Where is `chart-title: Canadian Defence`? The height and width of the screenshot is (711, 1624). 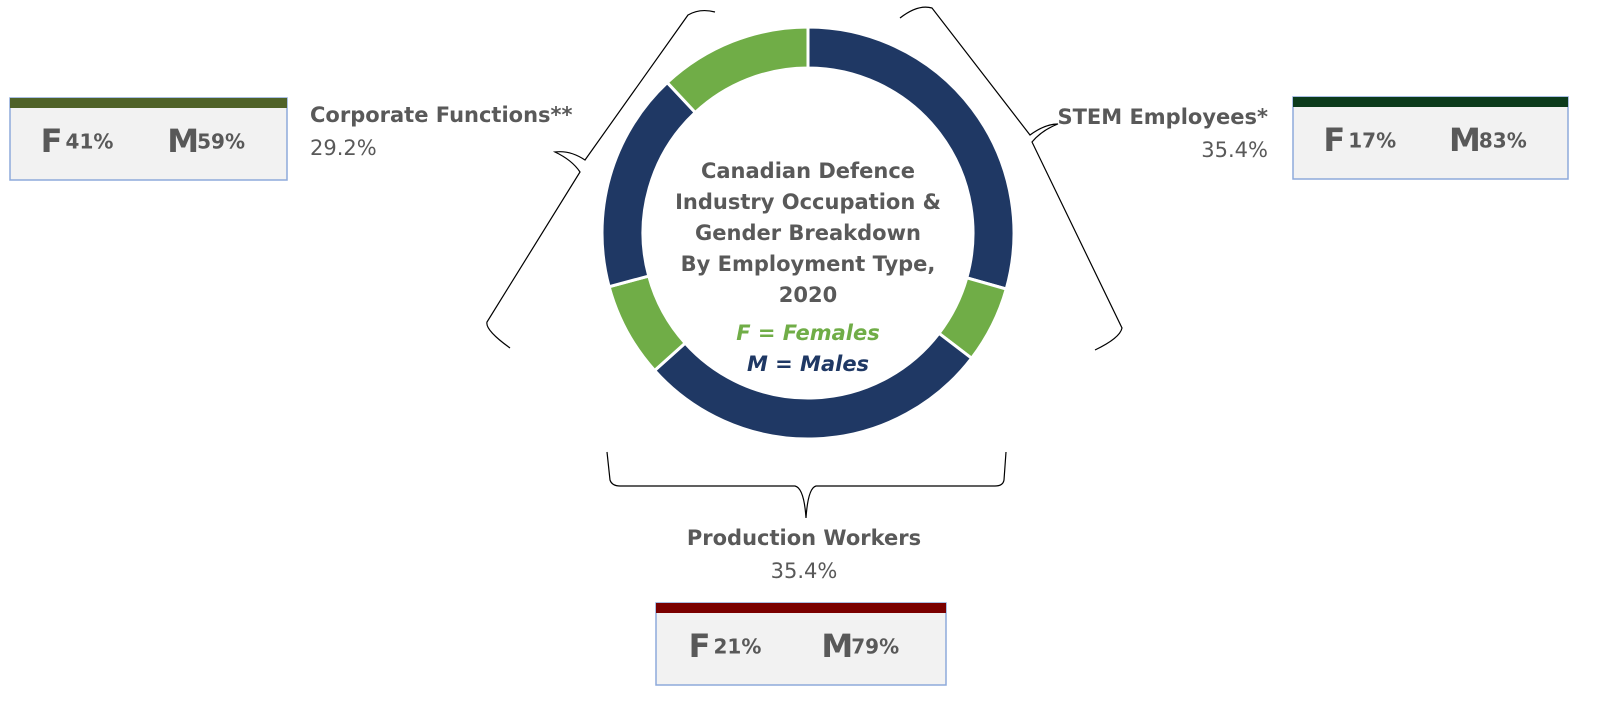 chart-title: Canadian Defence is located at coordinates (808, 171).